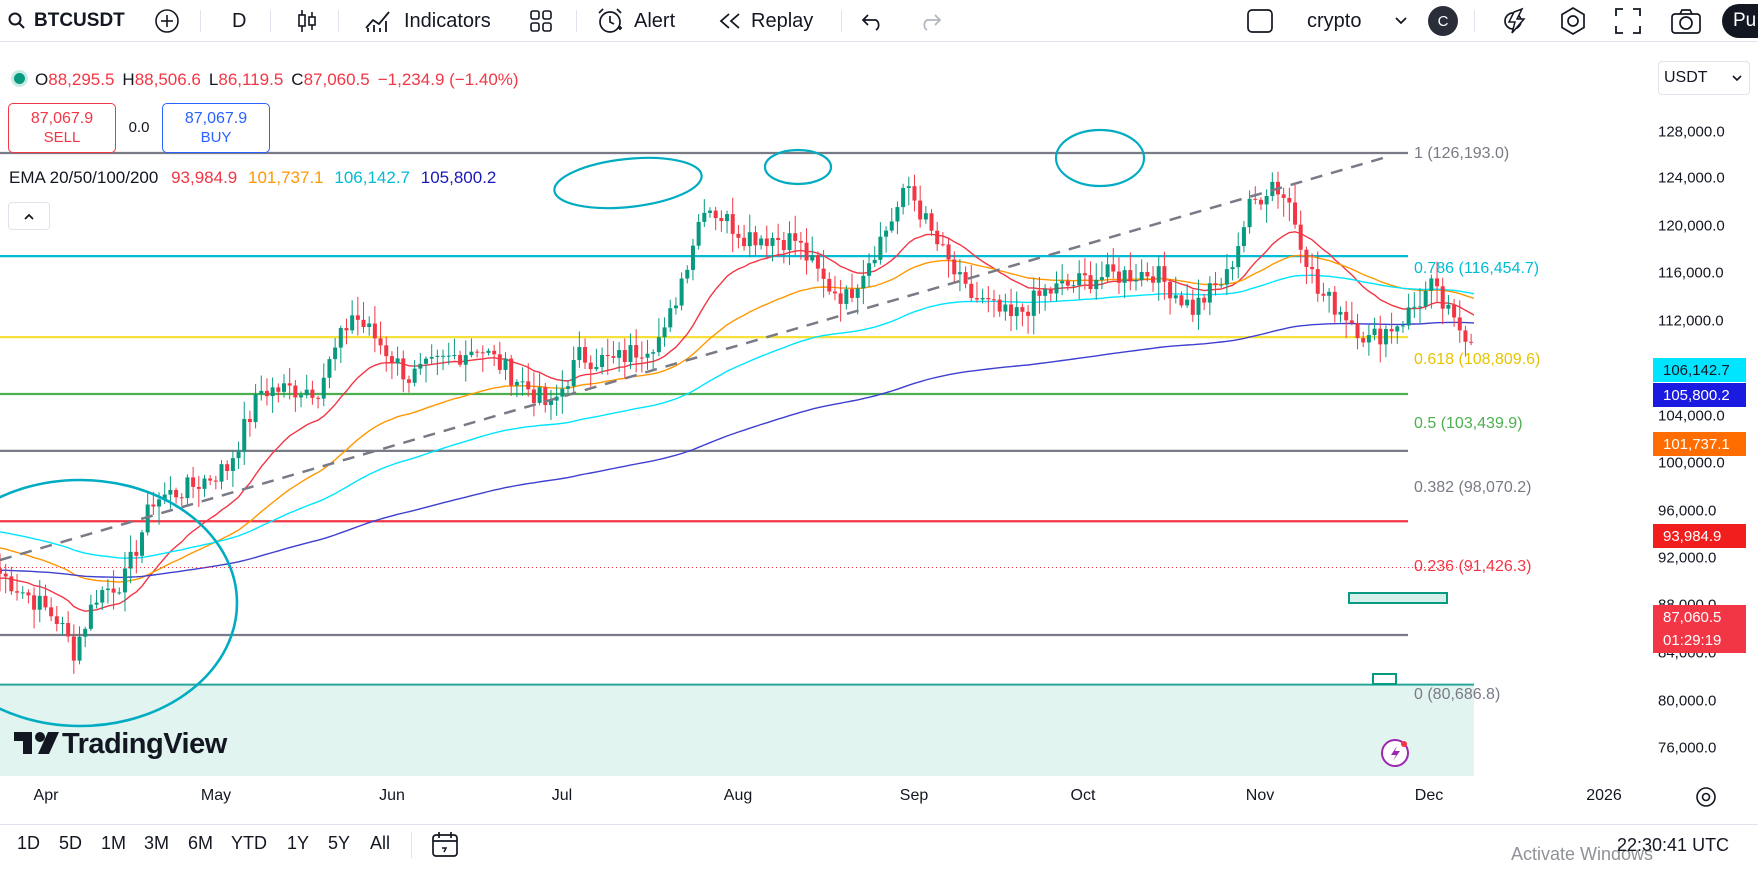 This screenshot has height=871, width=1758. I want to click on currency-select: USDT, so click(1704, 78).